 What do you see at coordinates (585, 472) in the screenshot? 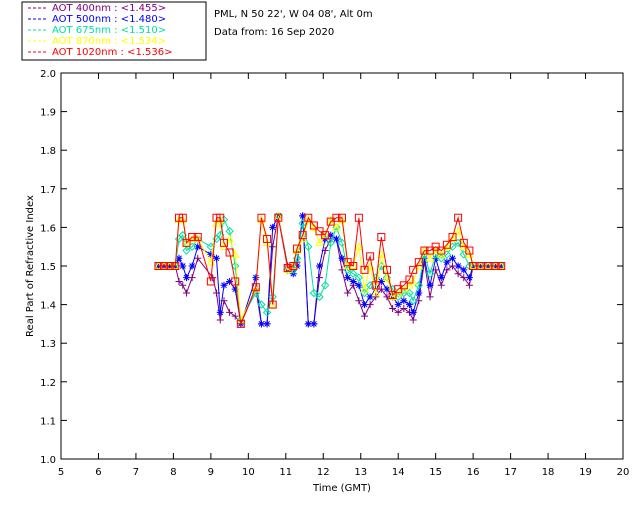
I see `x-tick-label: 19` at bounding box center [585, 472].